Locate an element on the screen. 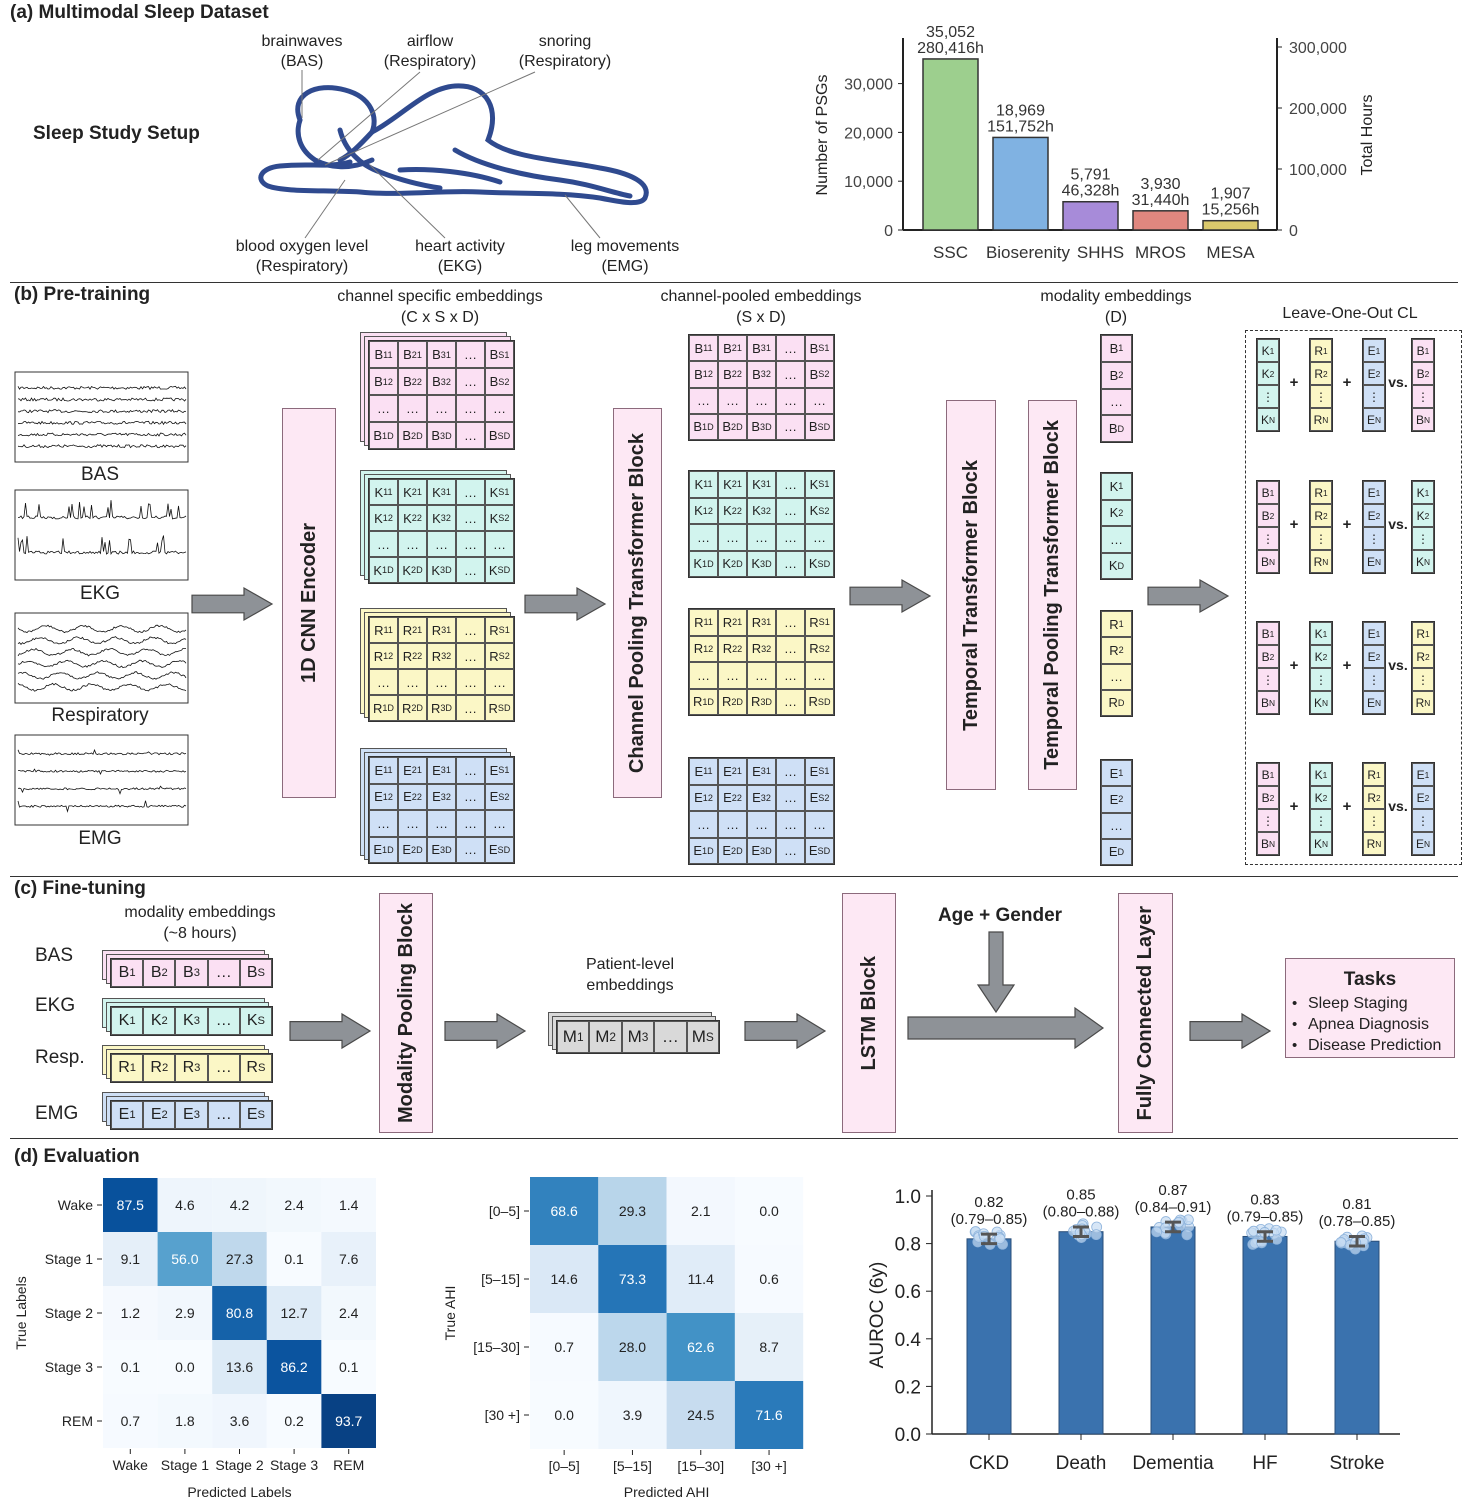  bar-hours-label: 280,416h is located at coordinates (950, 48).